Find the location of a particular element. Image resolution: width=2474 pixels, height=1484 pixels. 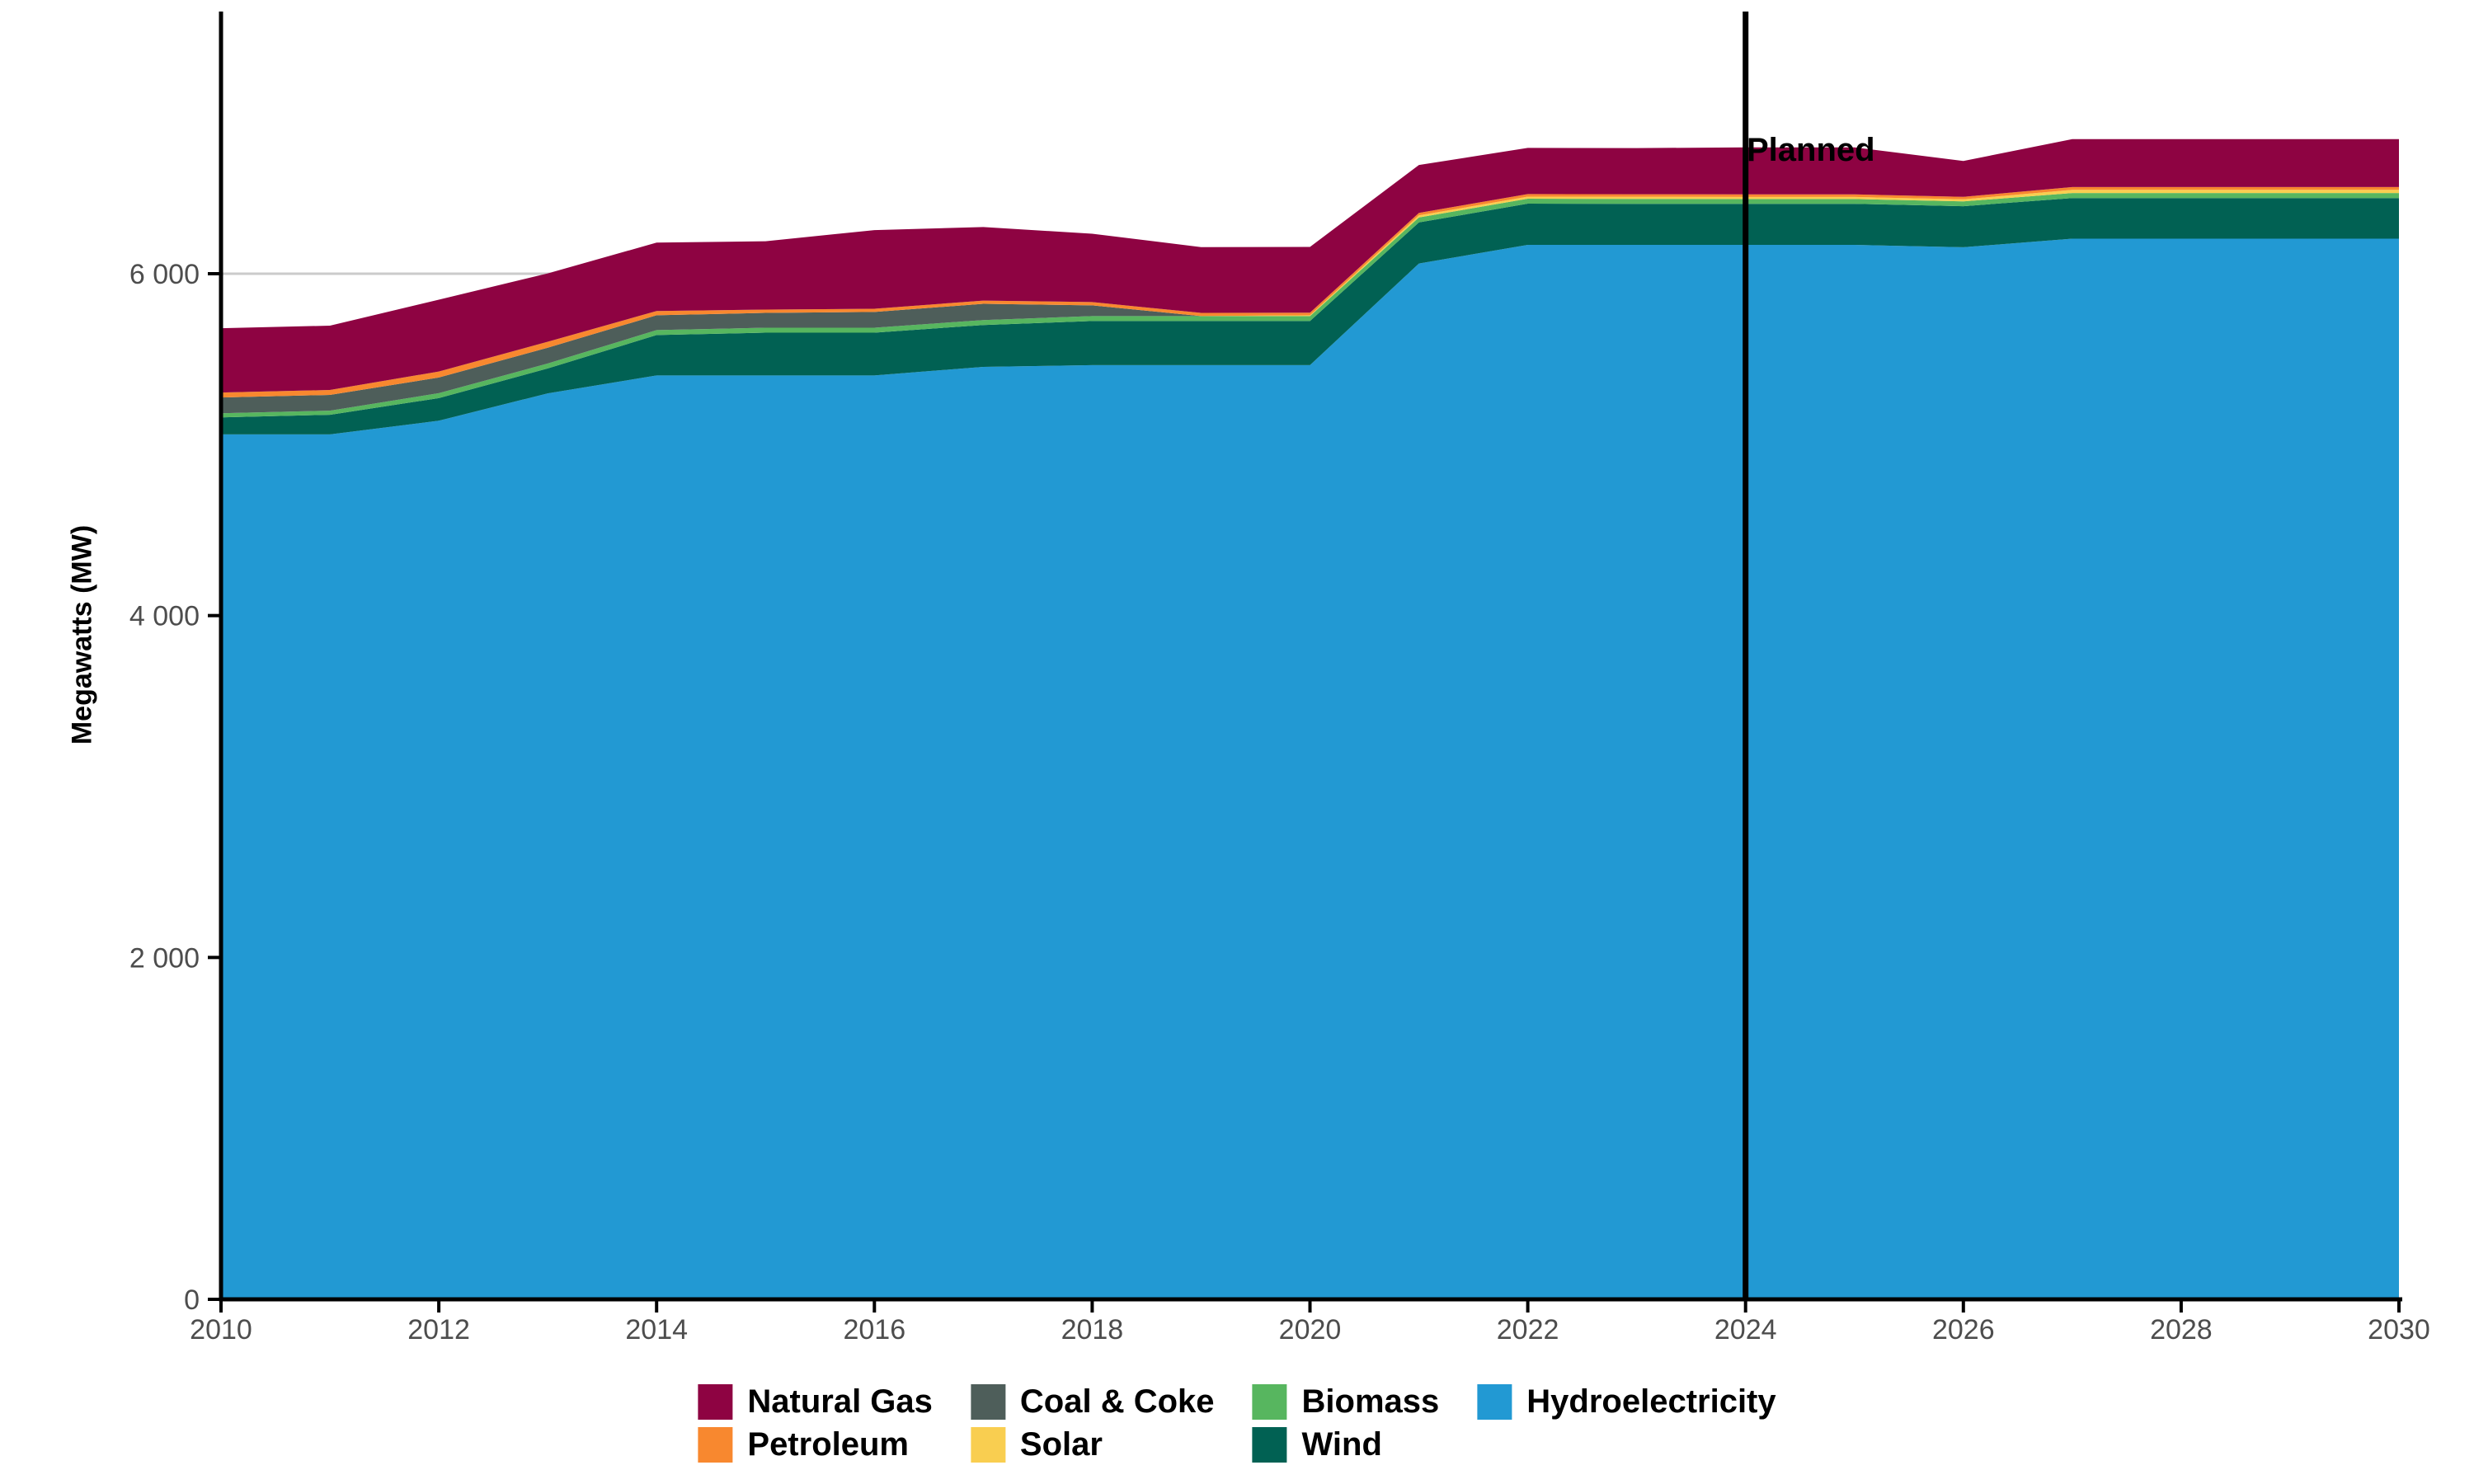

legend-item-wind: Wind is located at coordinates (1346, 1444).